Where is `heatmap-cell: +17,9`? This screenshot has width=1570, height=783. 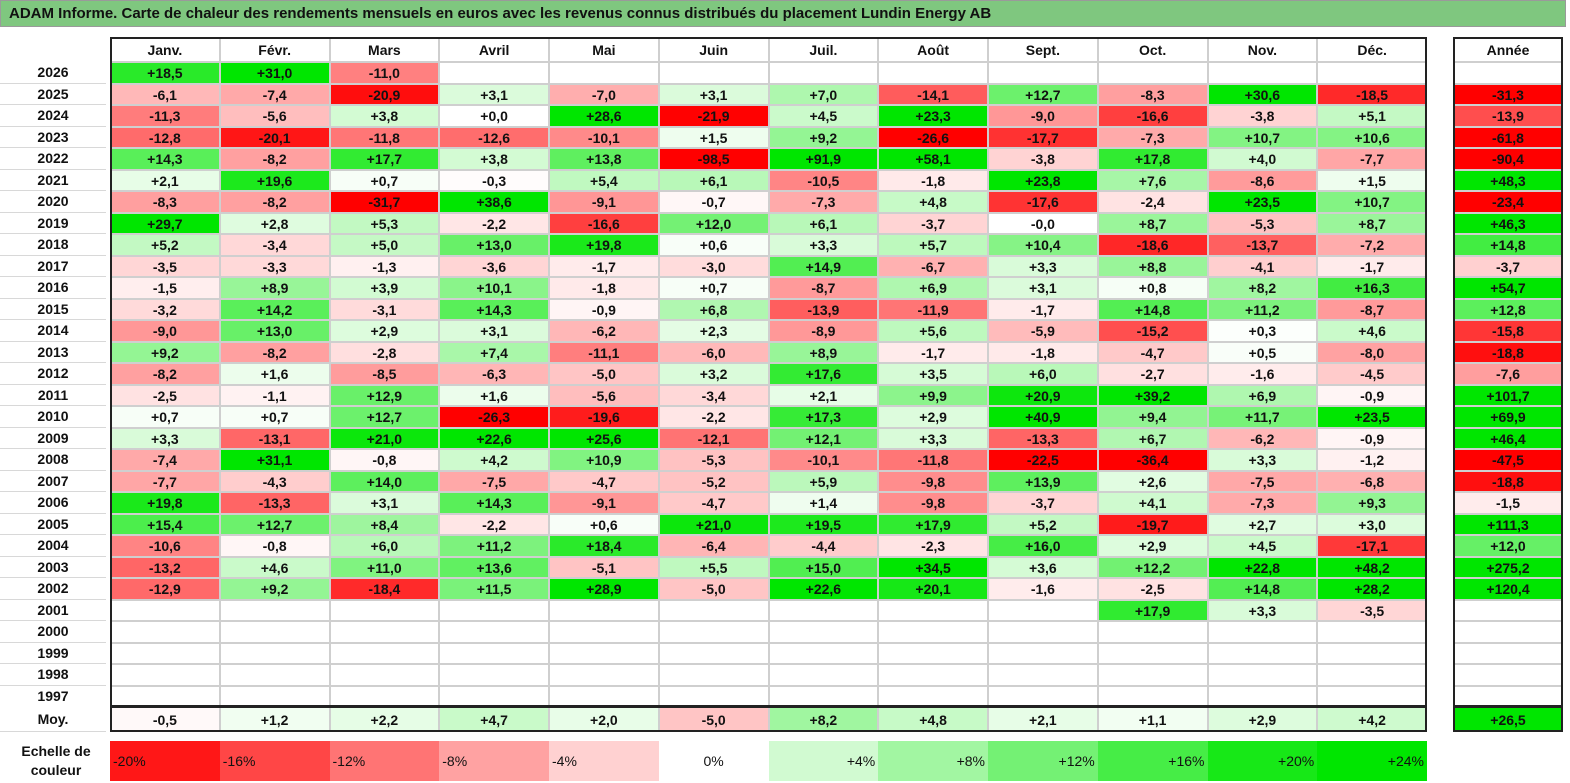 heatmap-cell: +17,9 is located at coordinates (933, 524).